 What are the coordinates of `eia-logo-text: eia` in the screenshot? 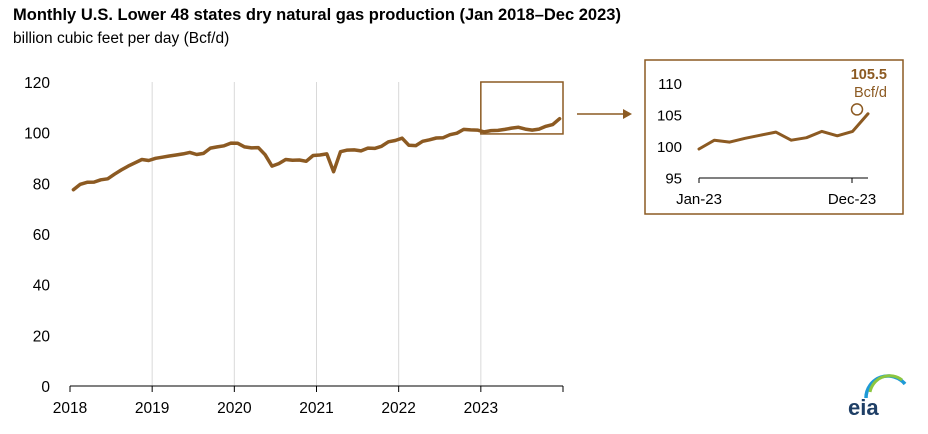 It's located at (863, 407).